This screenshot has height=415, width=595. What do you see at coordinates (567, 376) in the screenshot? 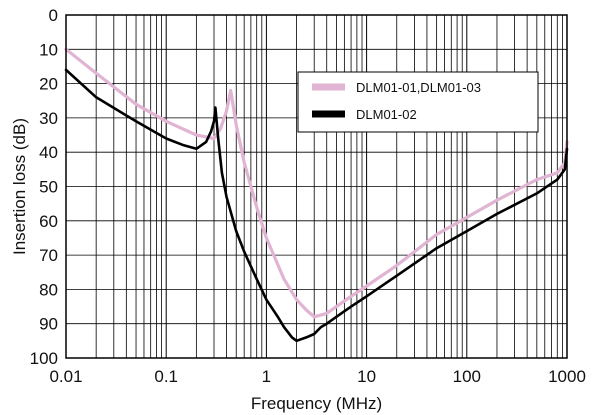
I see `x-tick-label: 1000` at bounding box center [567, 376].